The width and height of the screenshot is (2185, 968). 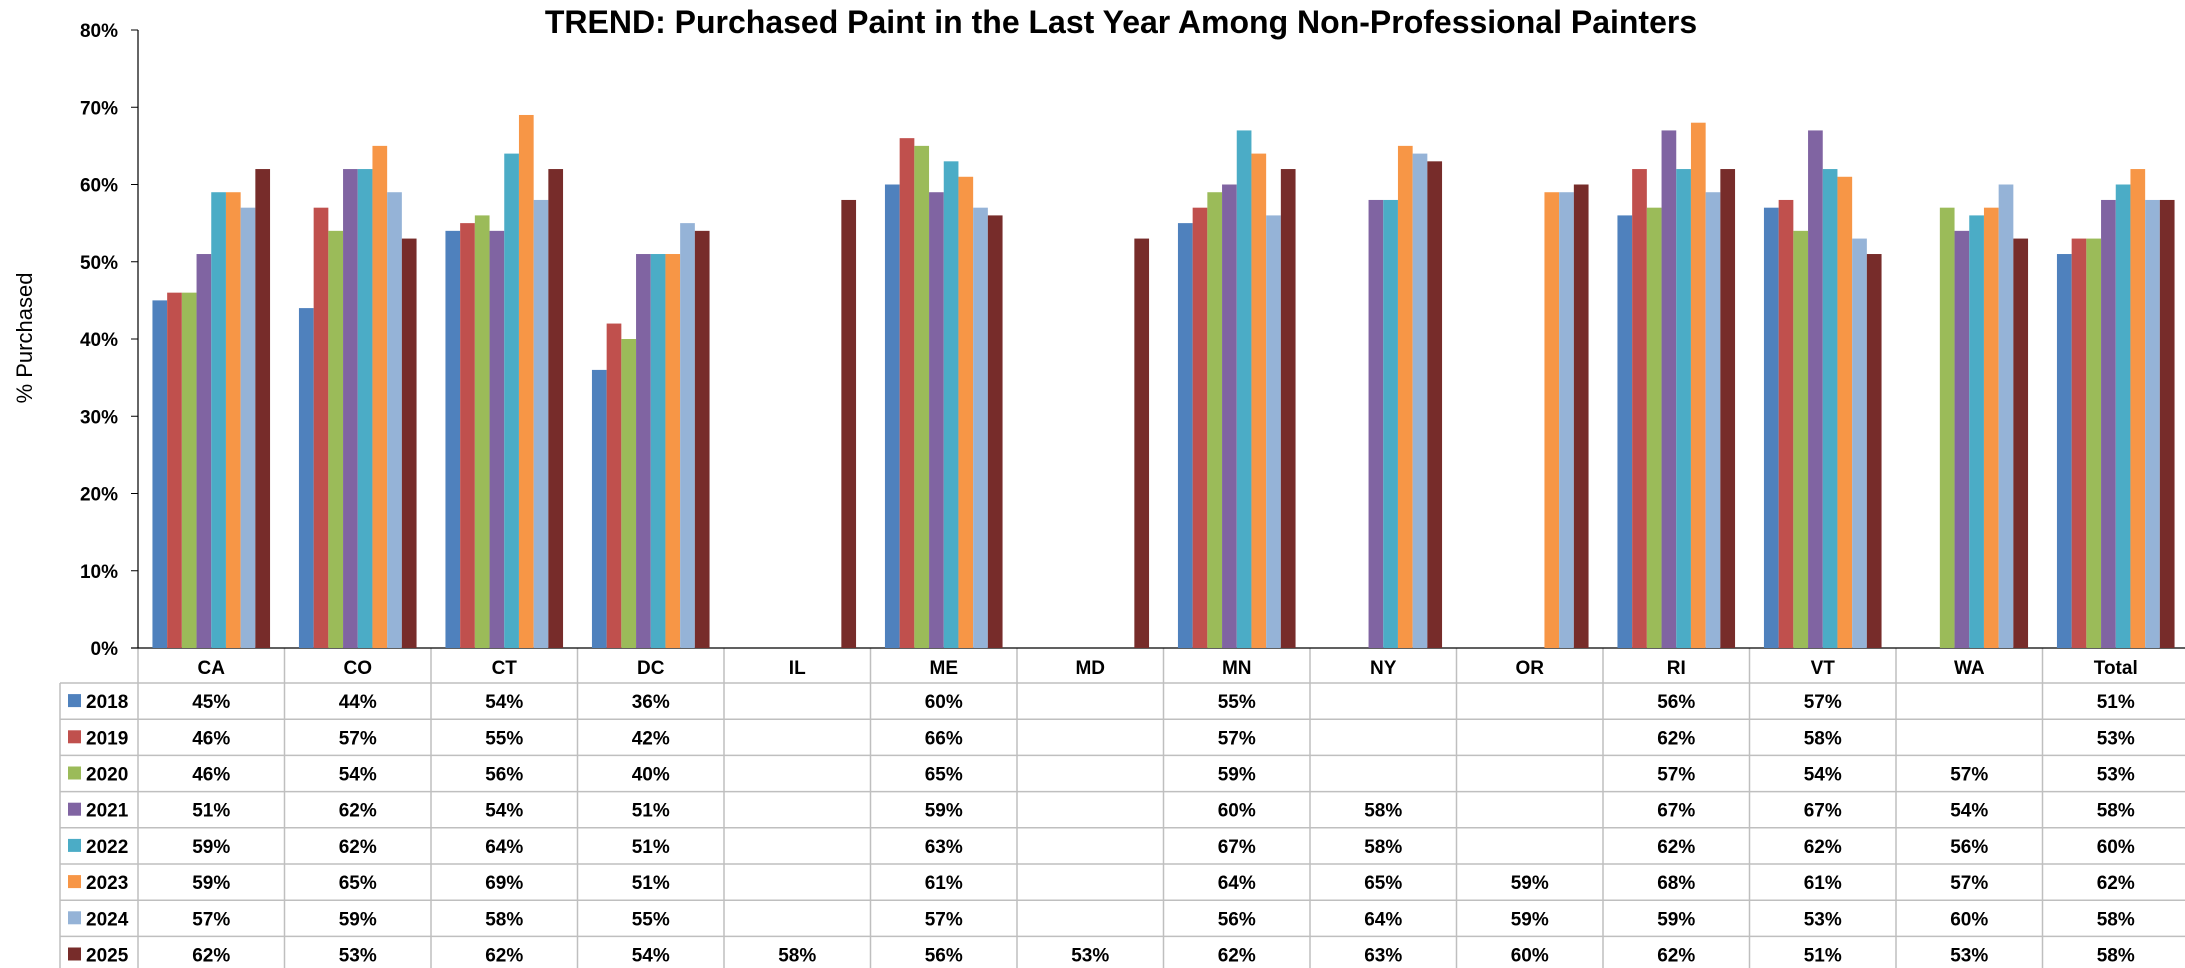 What do you see at coordinates (98, 829) in the screenshot?
I see `legend: 2018 2019 2020 2021 2022 2023 2024 2025` at bounding box center [98, 829].